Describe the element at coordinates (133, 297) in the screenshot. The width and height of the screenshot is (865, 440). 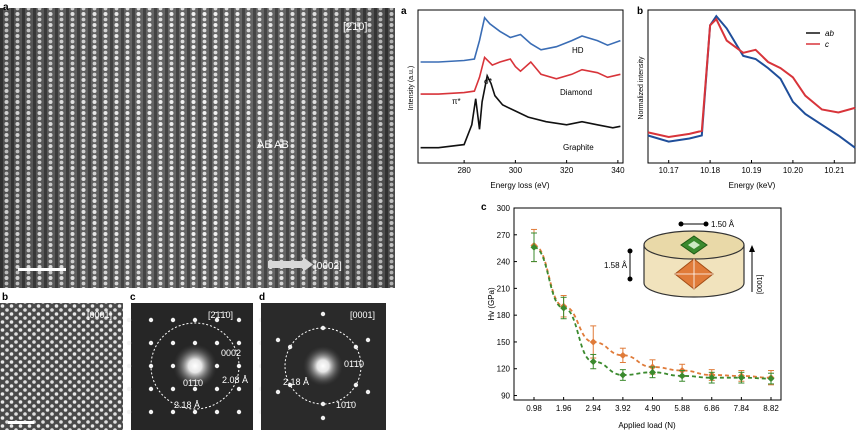
I see `panel-label-c-left: c` at that location.